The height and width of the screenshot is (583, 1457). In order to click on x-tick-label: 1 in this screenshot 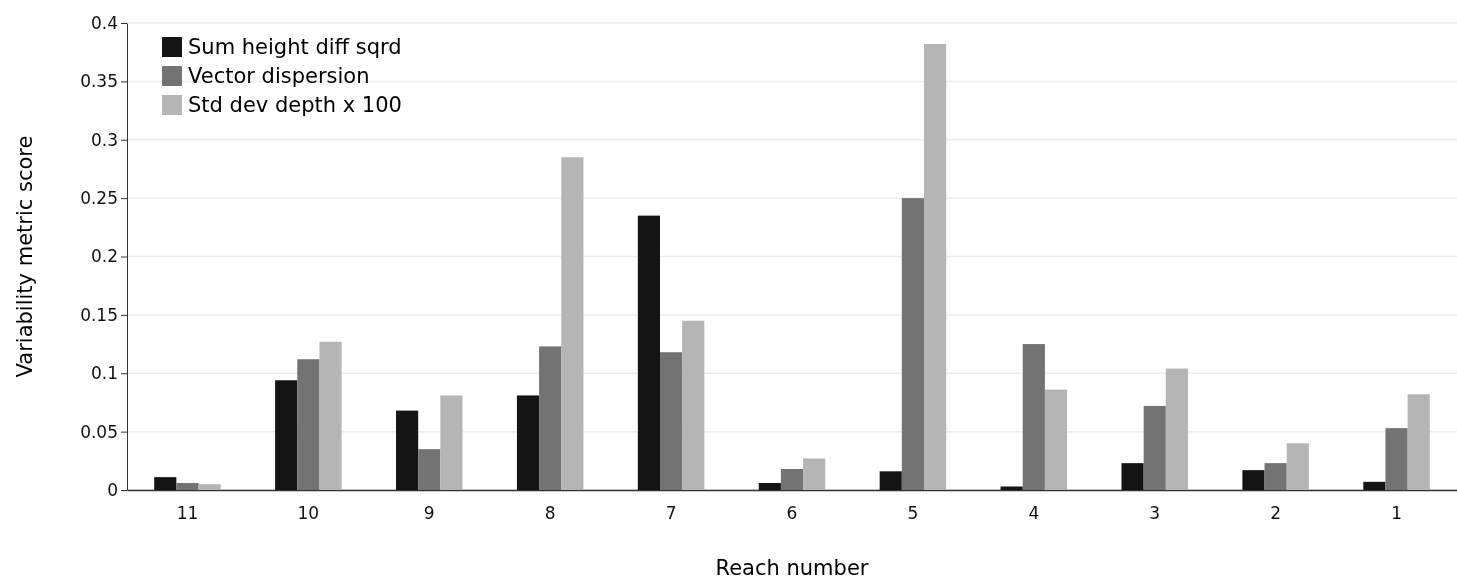, I will do `click(1396, 512)`.